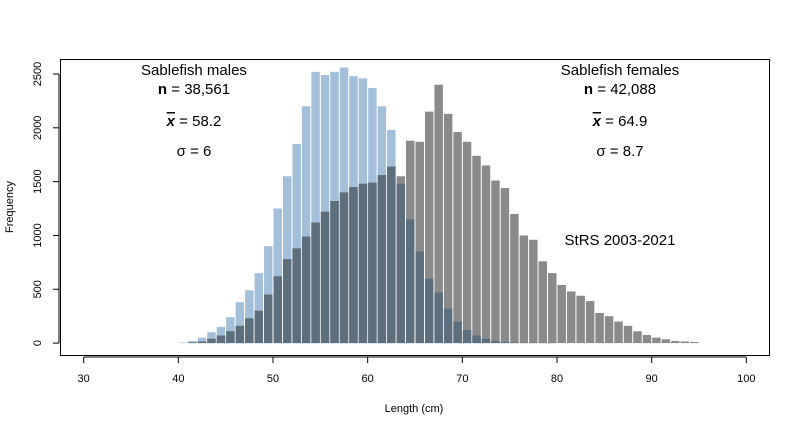  Describe the element at coordinates (194, 151) in the screenshot. I see `males-sd-stat: σ = 6` at that location.